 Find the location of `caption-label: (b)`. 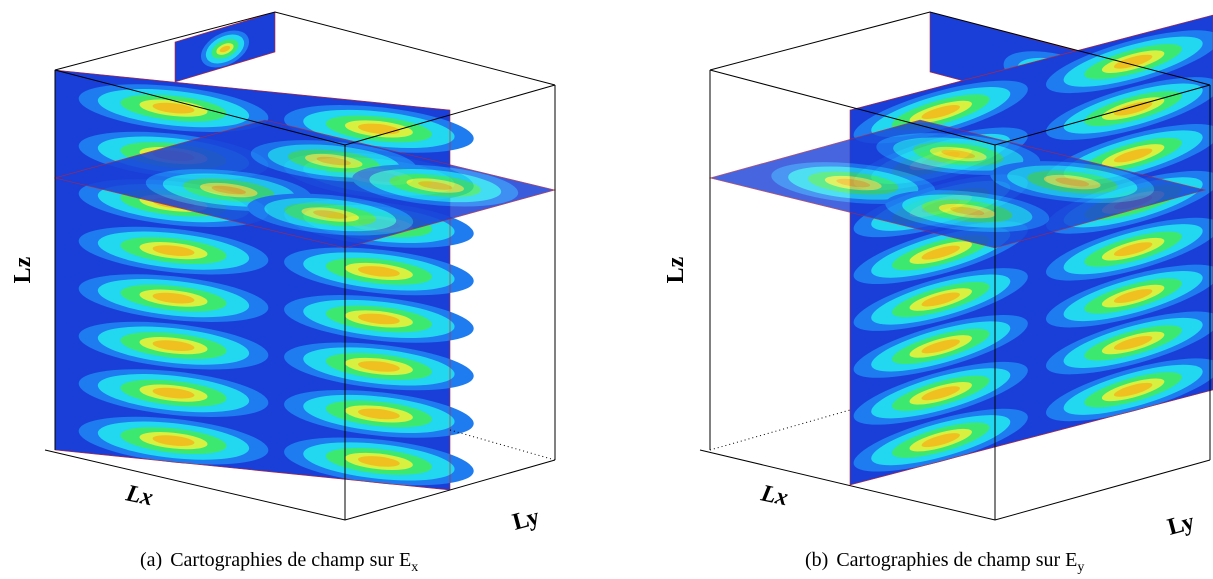

caption-label: (b) is located at coordinates (816, 560).